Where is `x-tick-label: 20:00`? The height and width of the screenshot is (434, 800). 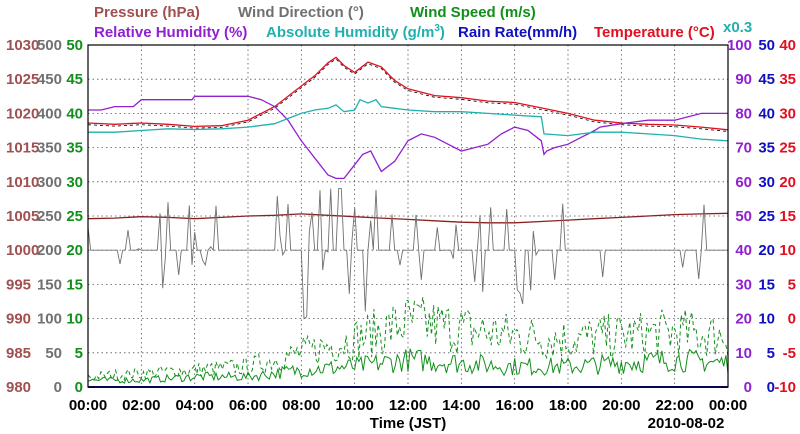 x-tick-label: 20:00 is located at coordinates (621, 405).